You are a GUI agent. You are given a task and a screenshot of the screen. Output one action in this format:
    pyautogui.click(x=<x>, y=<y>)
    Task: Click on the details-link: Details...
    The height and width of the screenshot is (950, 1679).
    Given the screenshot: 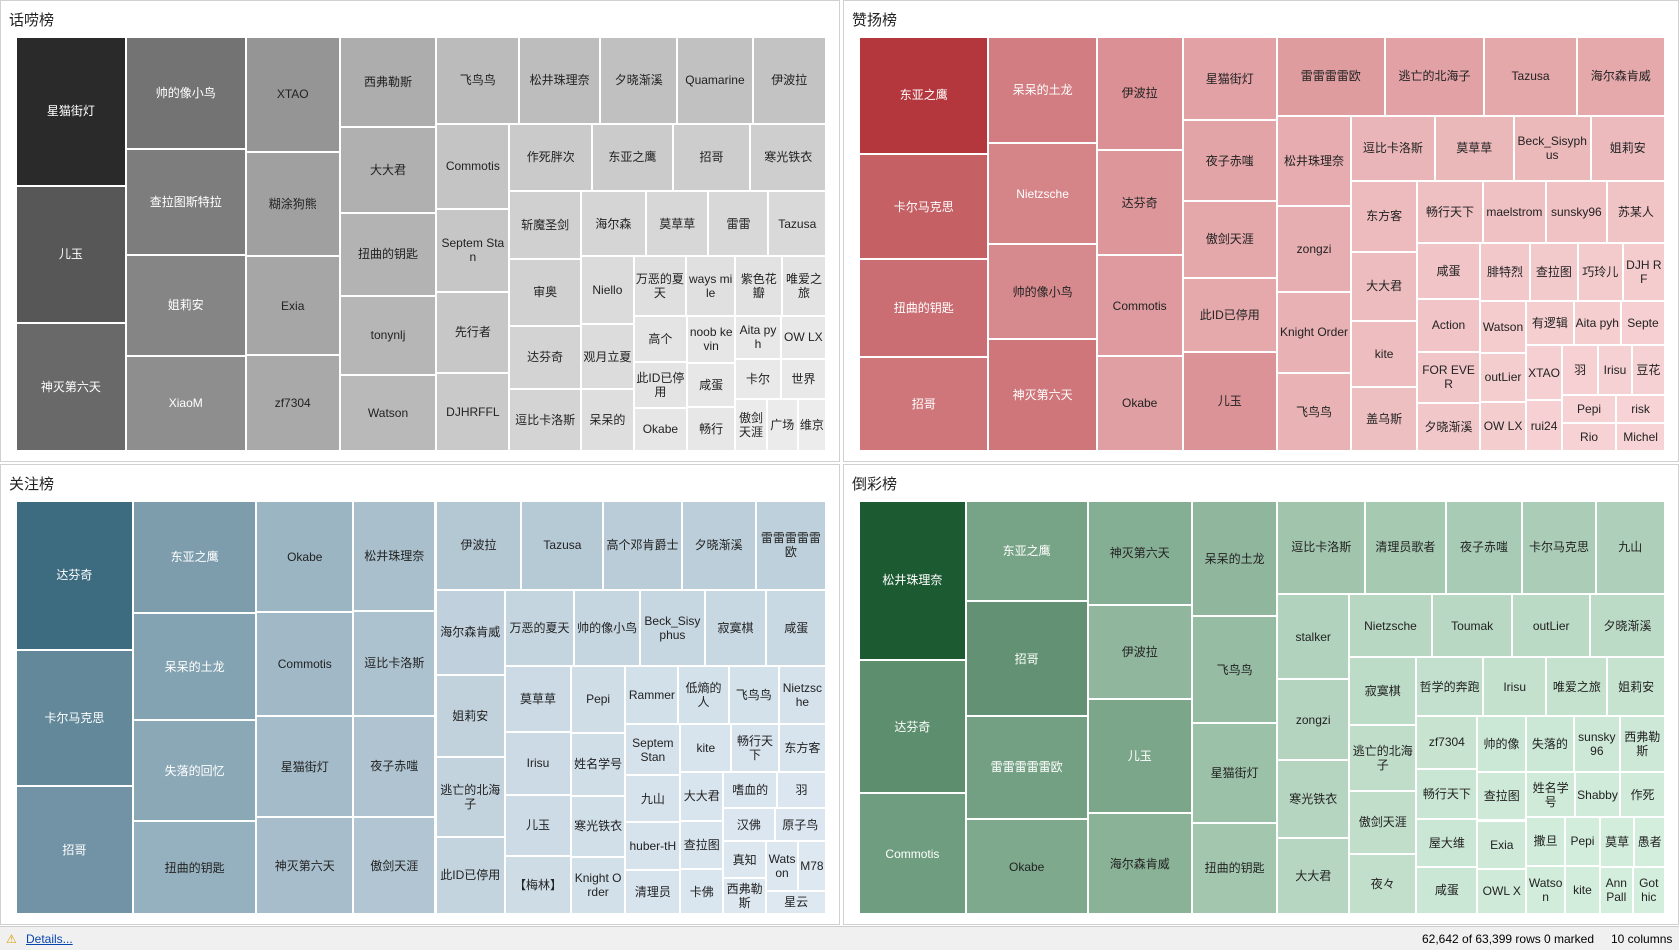 What is the action you would take?
    pyautogui.click(x=49, y=939)
    